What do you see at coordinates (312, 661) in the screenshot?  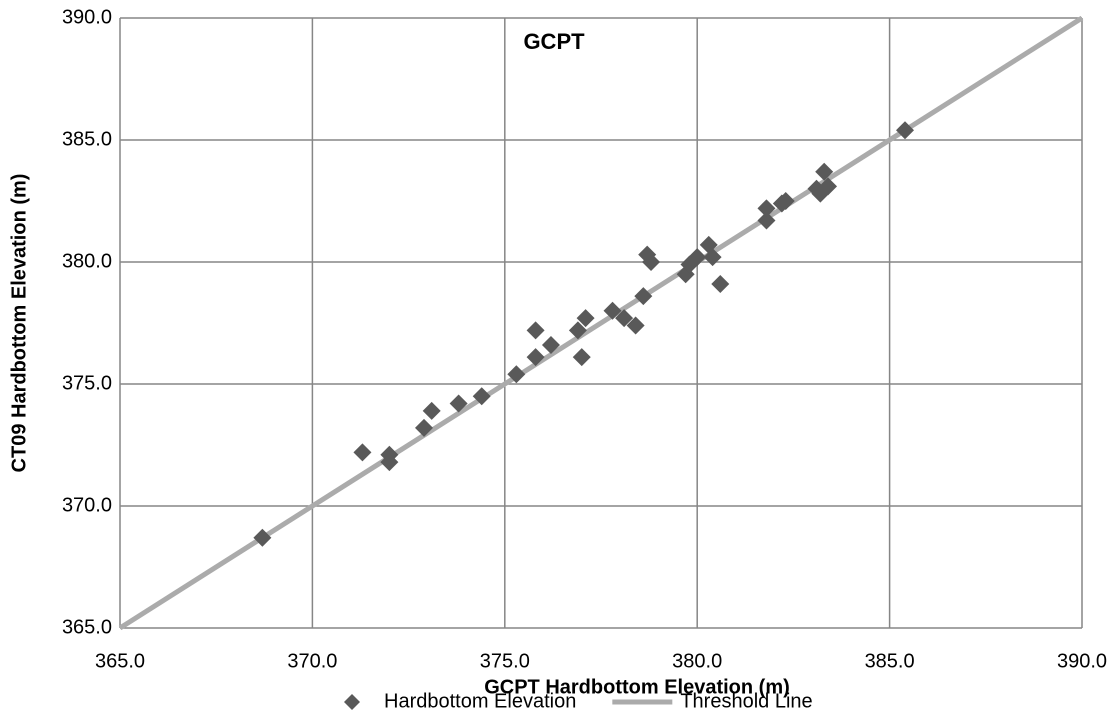 I see `x-tick-label: 370.0` at bounding box center [312, 661].